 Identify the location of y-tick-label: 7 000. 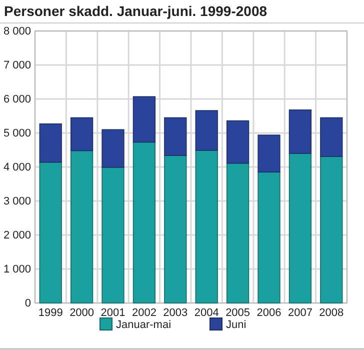
(17, 66).